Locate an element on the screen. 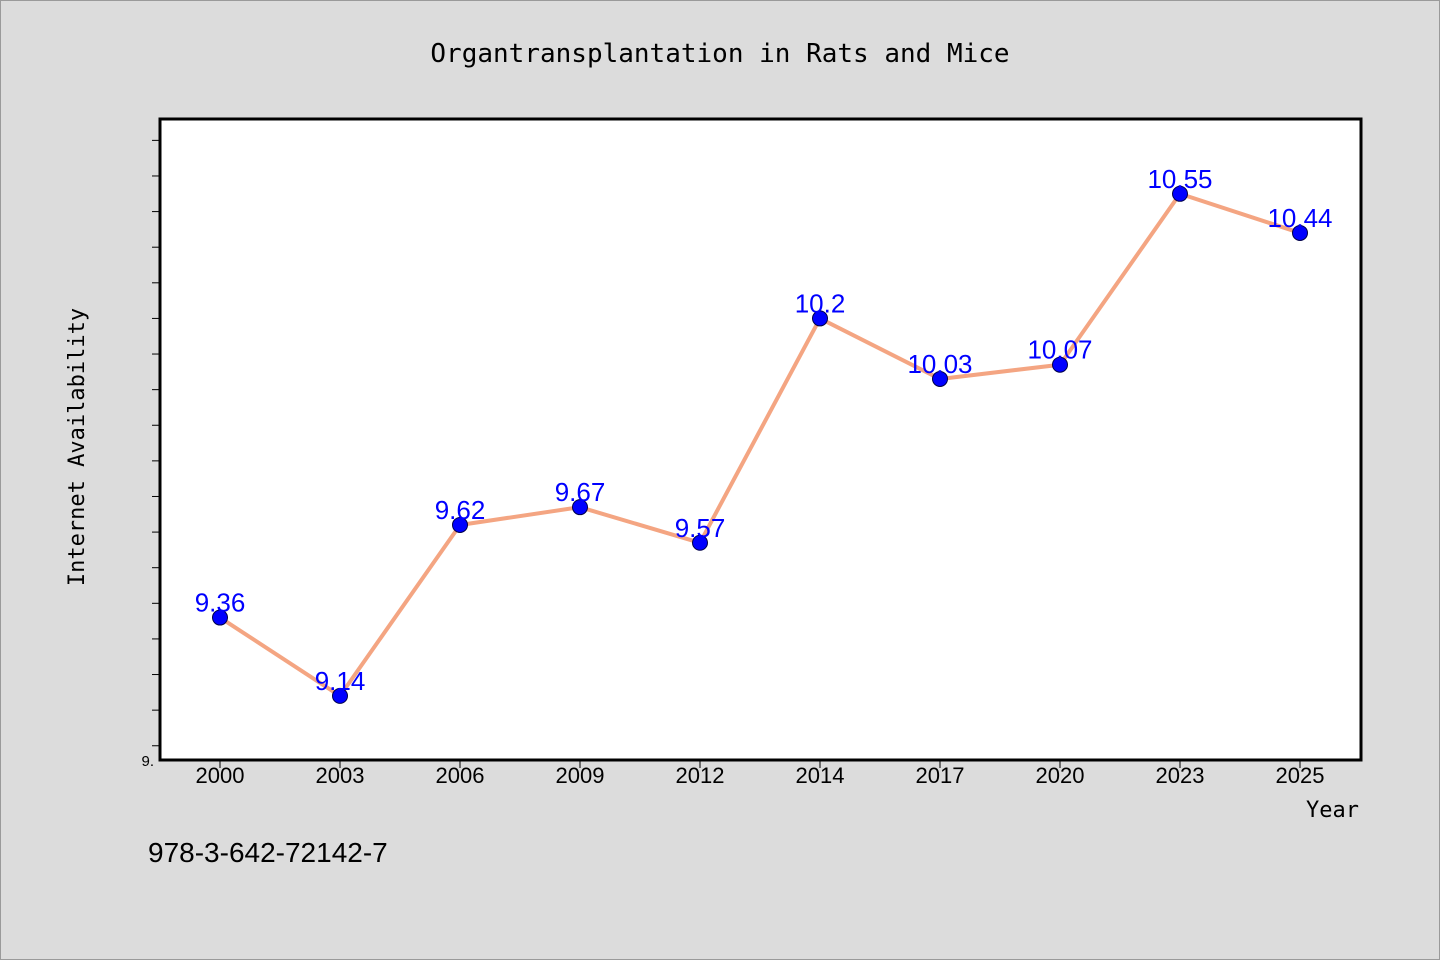 Image resolution: width=1440 pixels, height=960 pixels. x-tick-label: 2000 is located at coordinates (220, 775).